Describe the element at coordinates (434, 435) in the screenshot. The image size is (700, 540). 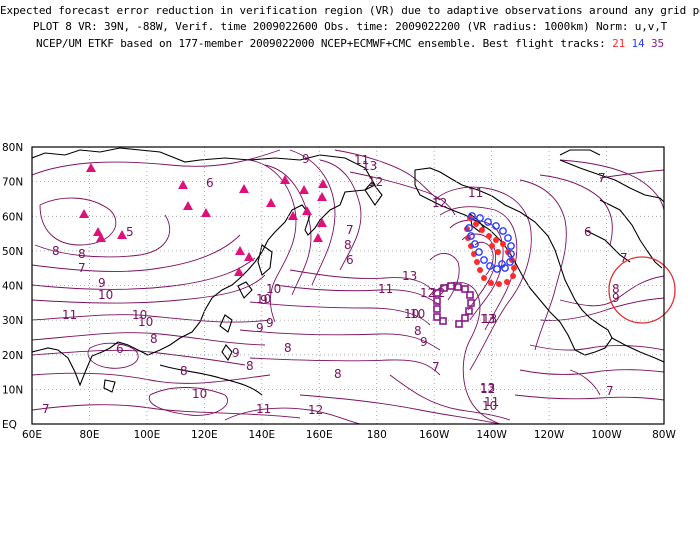
I see `lon-tick-label: 160W` at that location.